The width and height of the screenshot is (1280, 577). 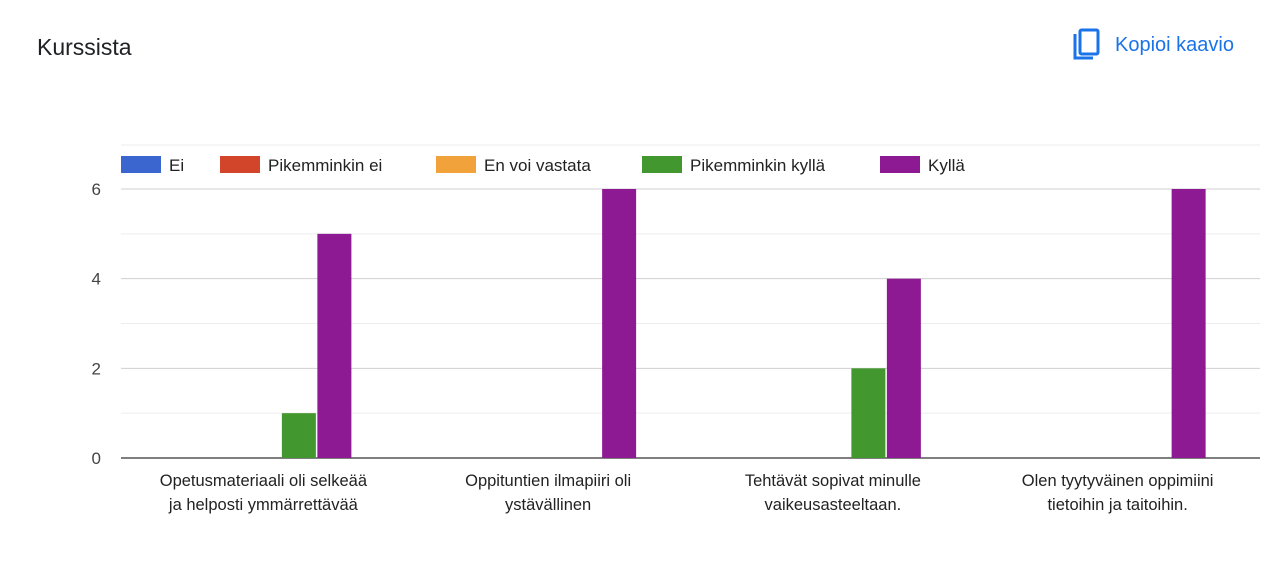 I want to click on copy-chart-button: Kopioi kaavio, so click(x=1152, y=45).